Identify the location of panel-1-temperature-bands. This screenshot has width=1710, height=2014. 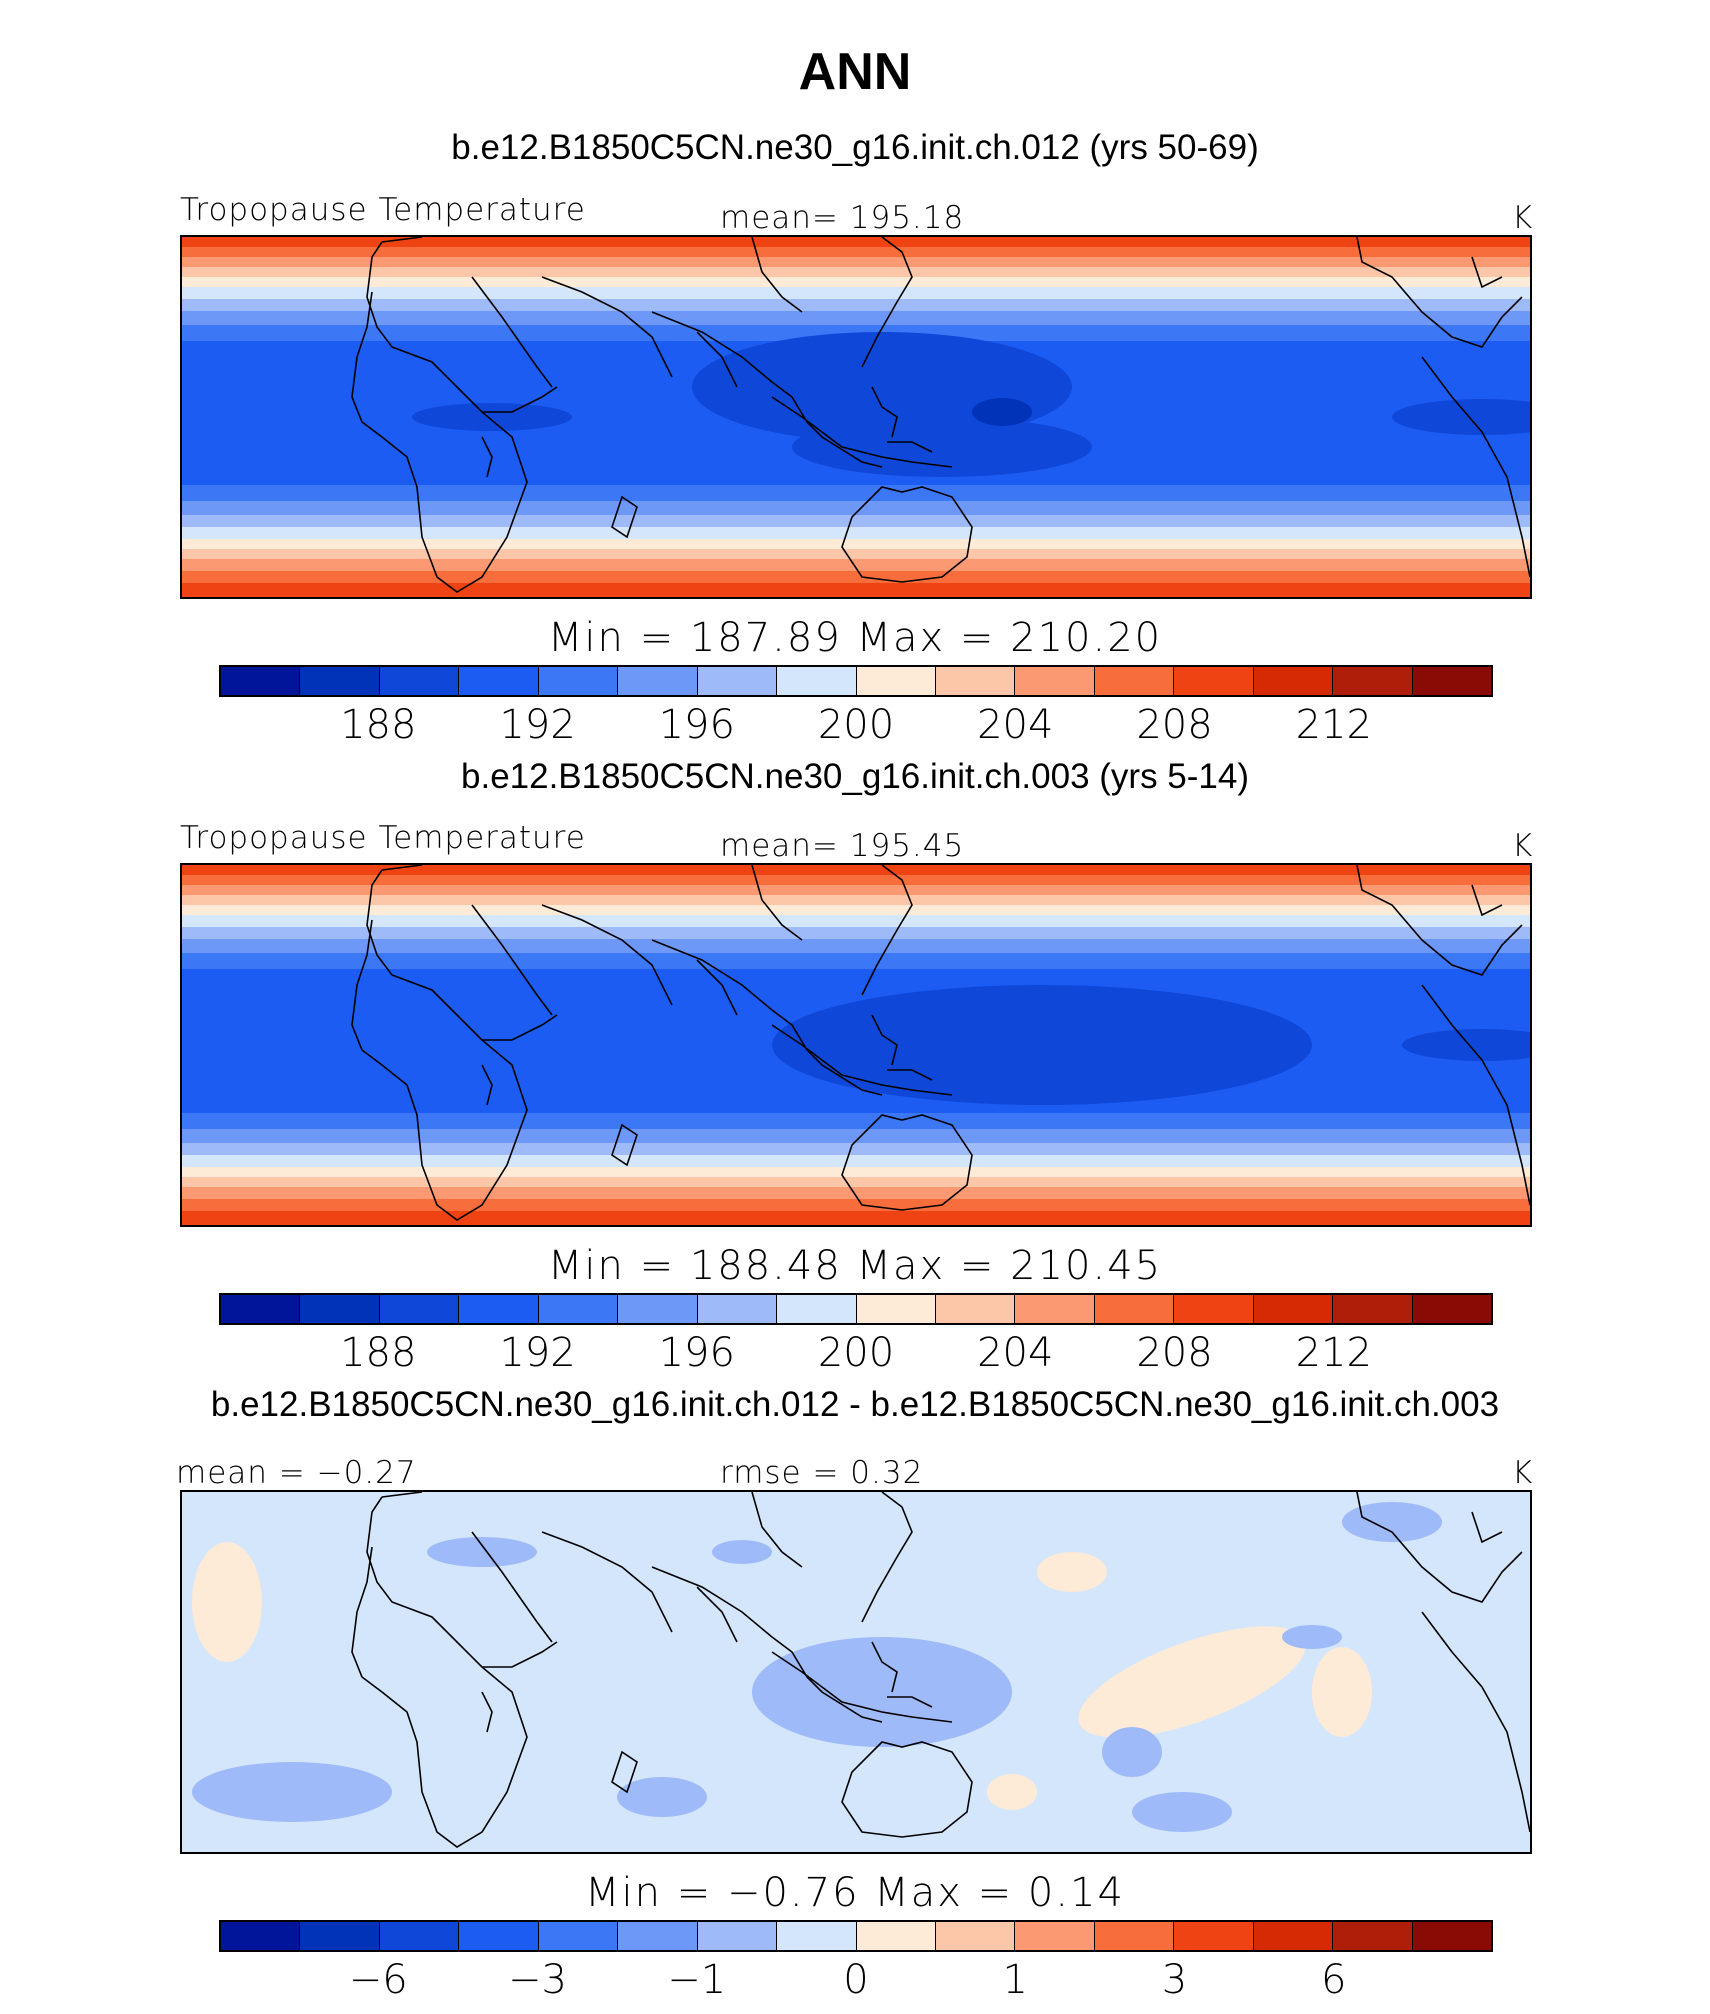
(856, 417).